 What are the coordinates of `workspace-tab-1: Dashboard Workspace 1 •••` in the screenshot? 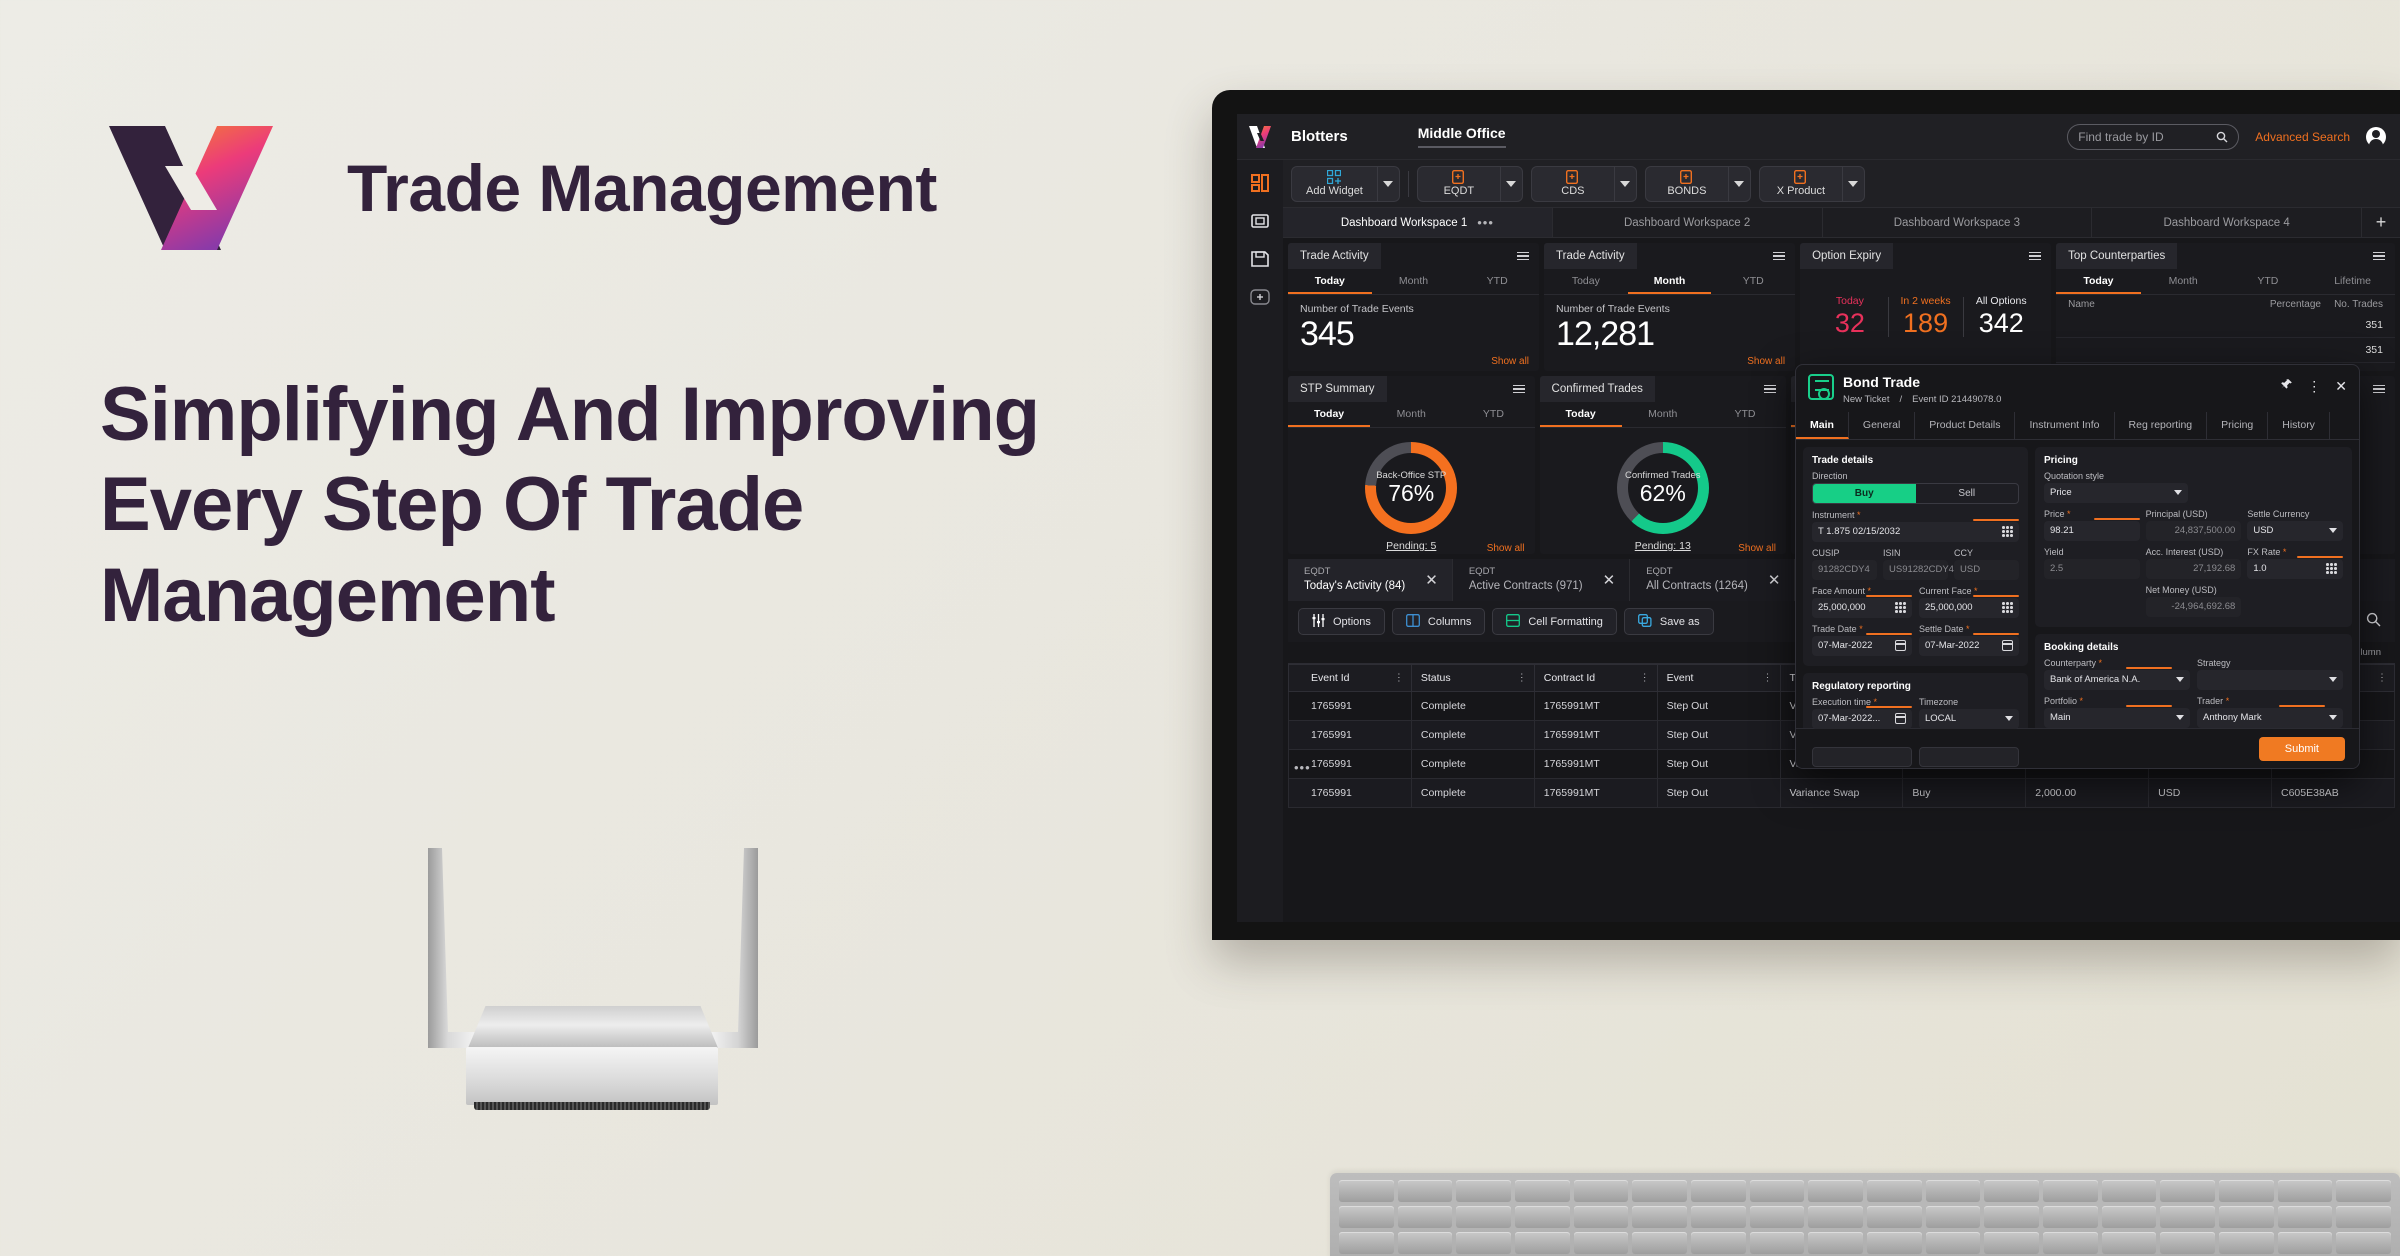 It's located at (1418, 222).